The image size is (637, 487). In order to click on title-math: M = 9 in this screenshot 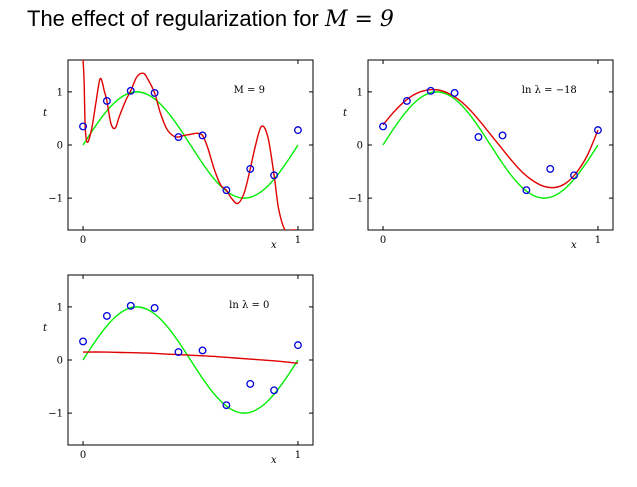, I will do `click(359, 19)`.